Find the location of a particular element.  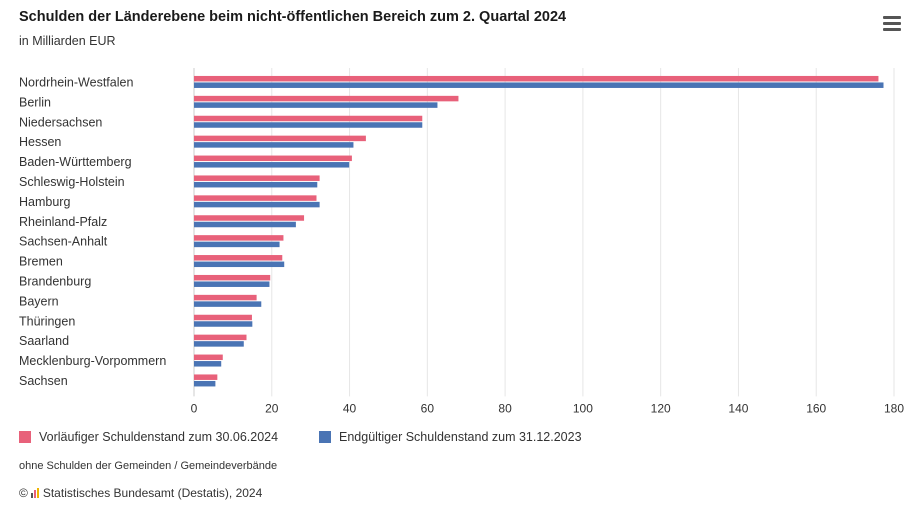

category-label: Saarland is located at coordinates (44, 341).